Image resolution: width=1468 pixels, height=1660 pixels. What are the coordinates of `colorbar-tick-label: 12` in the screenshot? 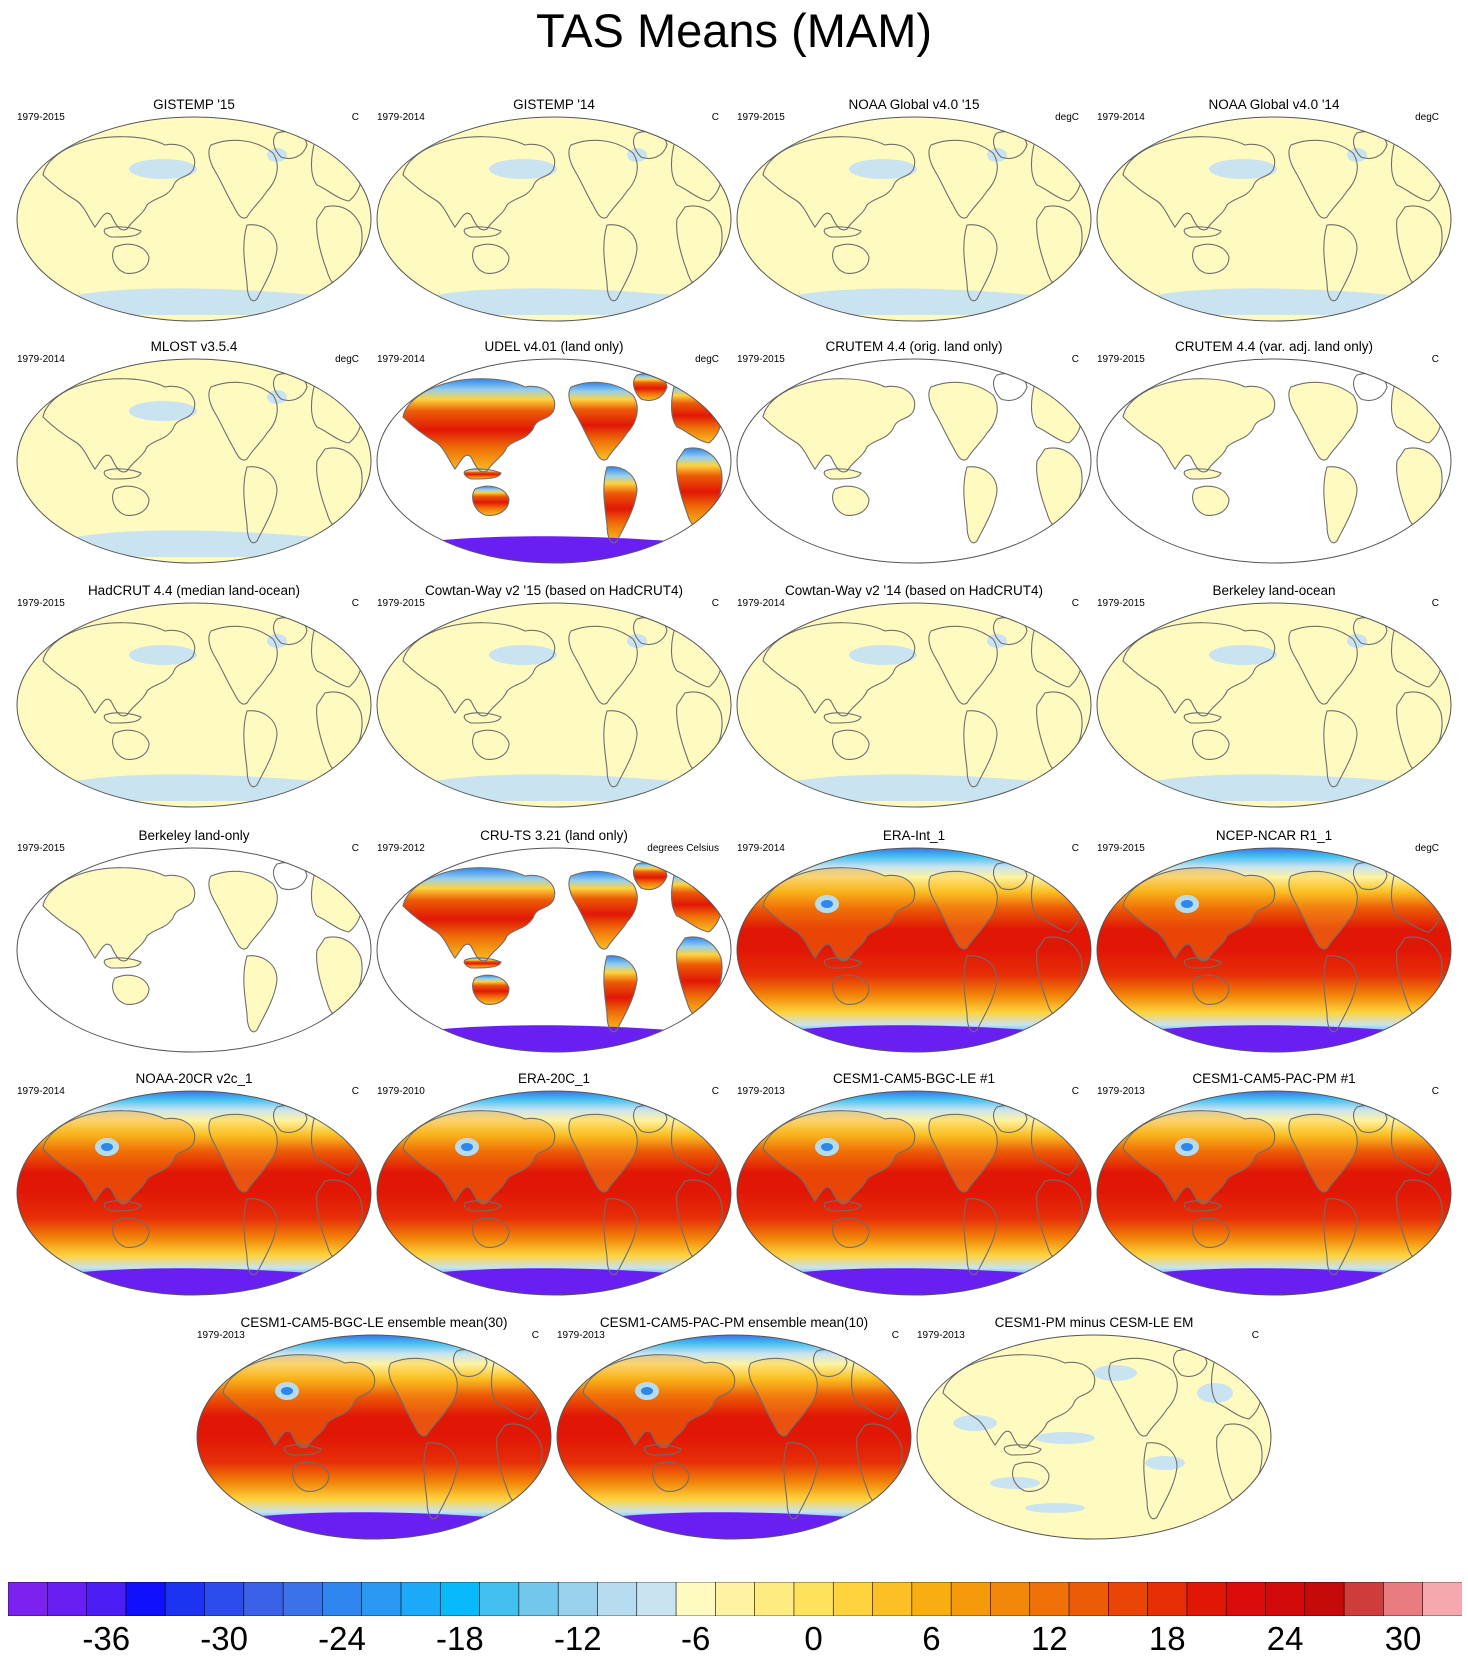 It's located at (1049, 1638).